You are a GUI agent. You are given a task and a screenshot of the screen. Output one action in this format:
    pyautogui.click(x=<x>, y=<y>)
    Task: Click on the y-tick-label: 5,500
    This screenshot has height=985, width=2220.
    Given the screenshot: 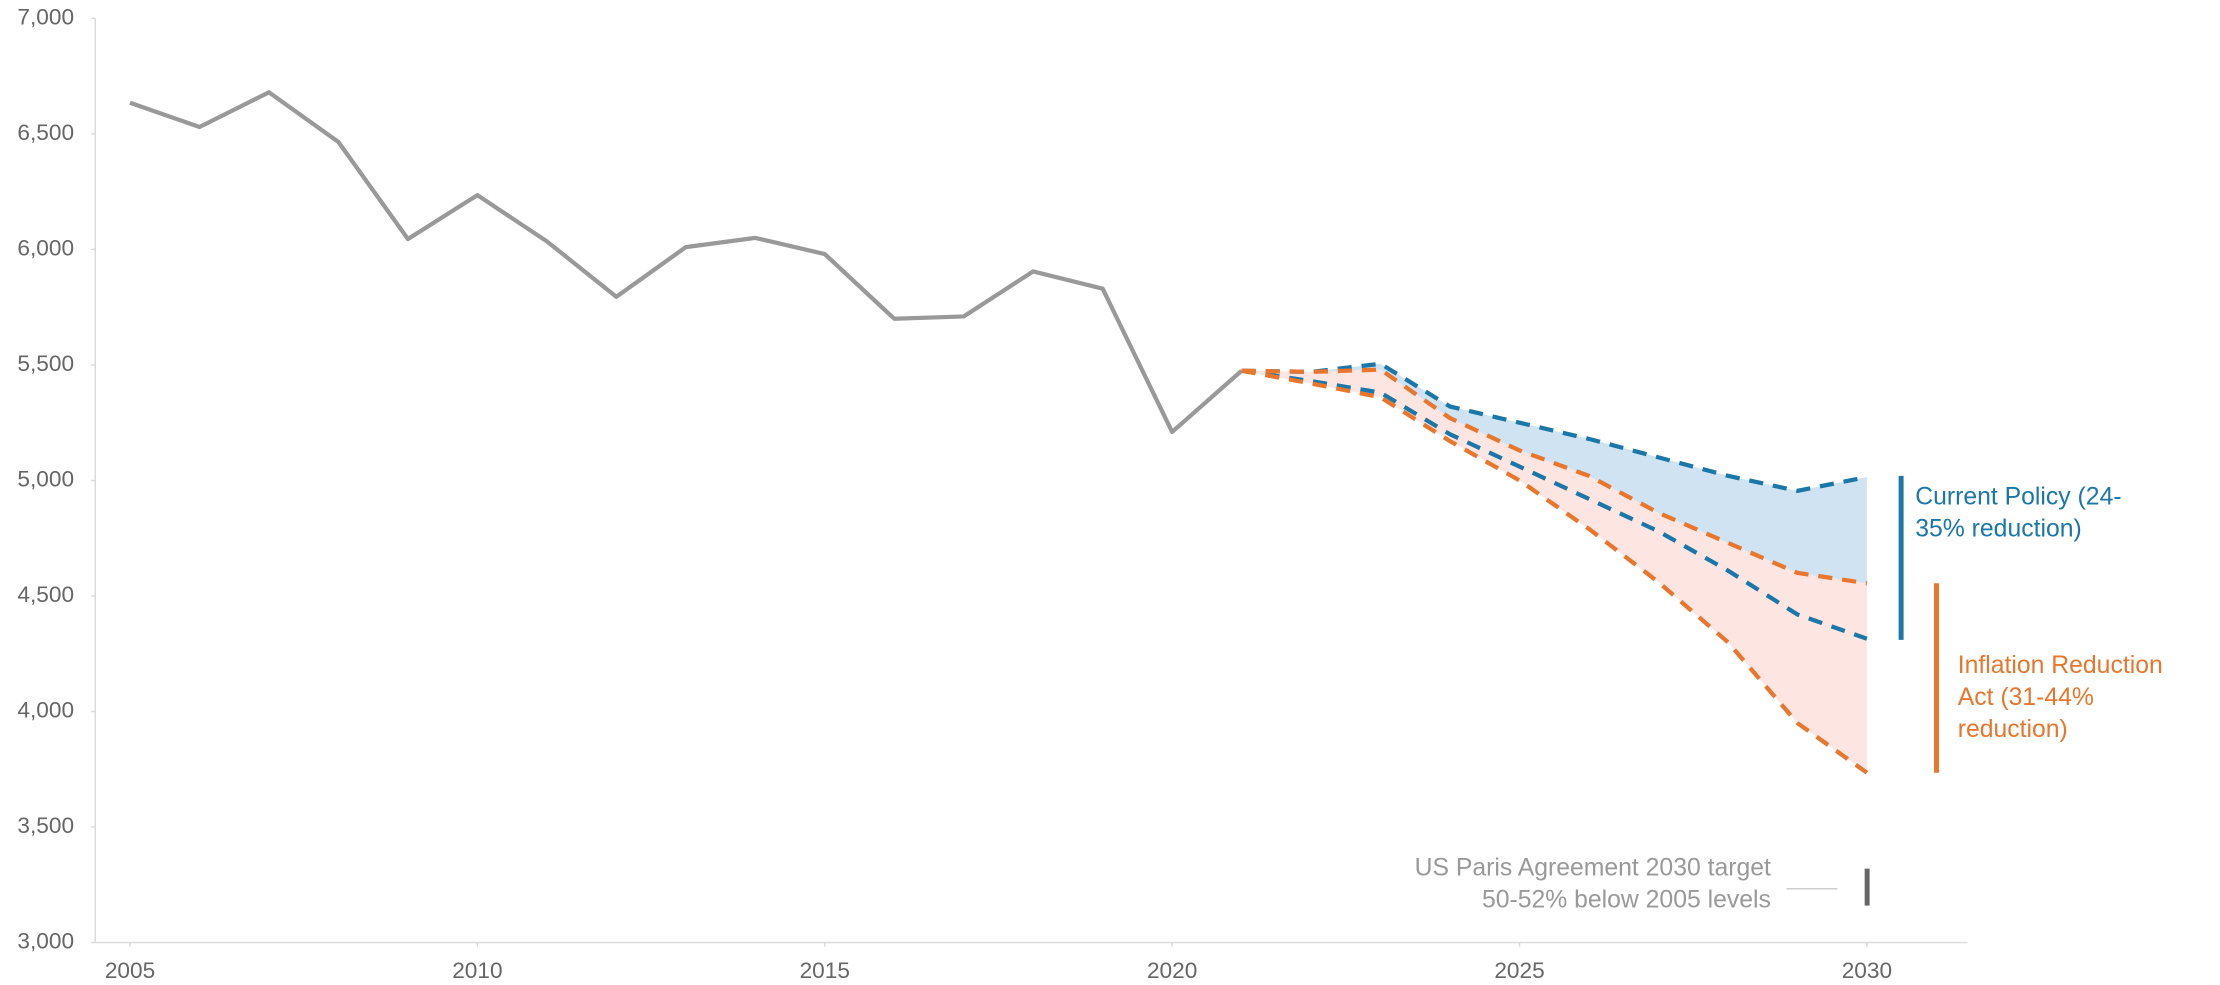 What is the action you would take?
    pyautogui.click(x=45, y=363)
    